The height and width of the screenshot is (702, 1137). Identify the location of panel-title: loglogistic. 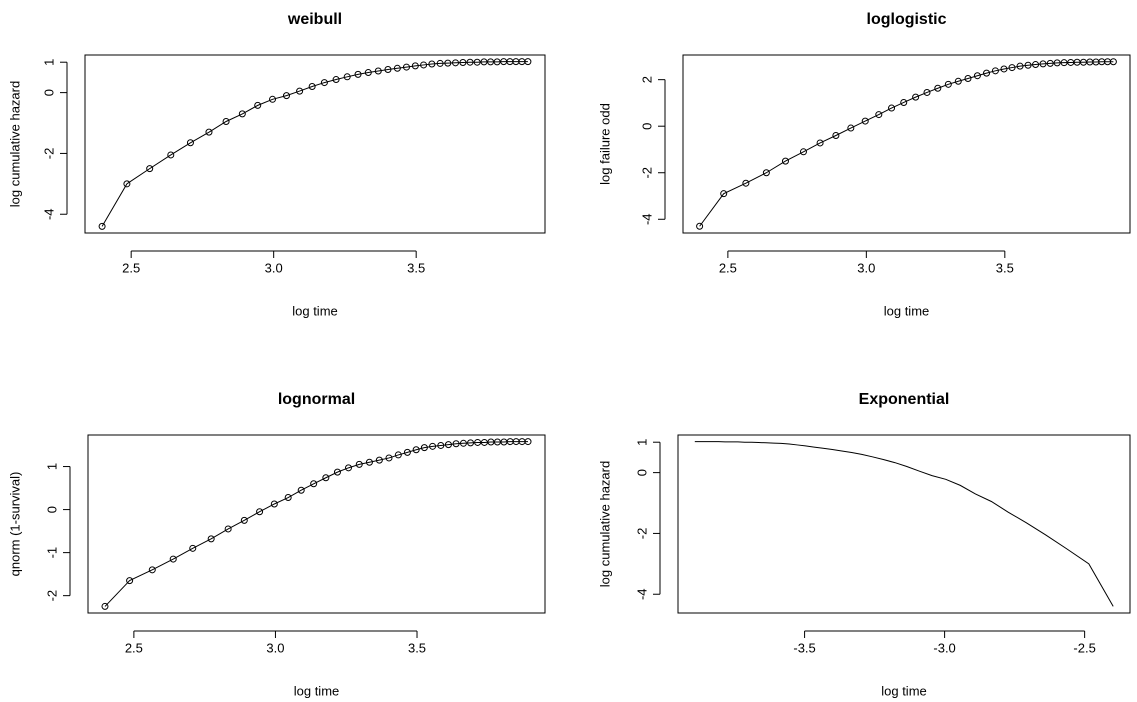
(907, 19).